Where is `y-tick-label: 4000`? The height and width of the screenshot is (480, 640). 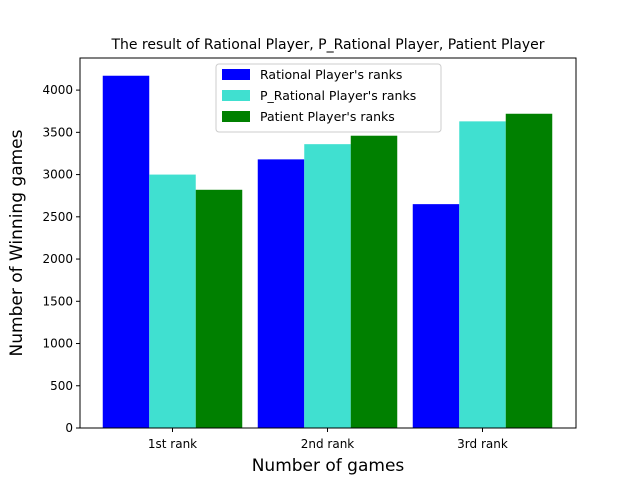 y-tick-label: 4000 is located at coordinates (57, 90).